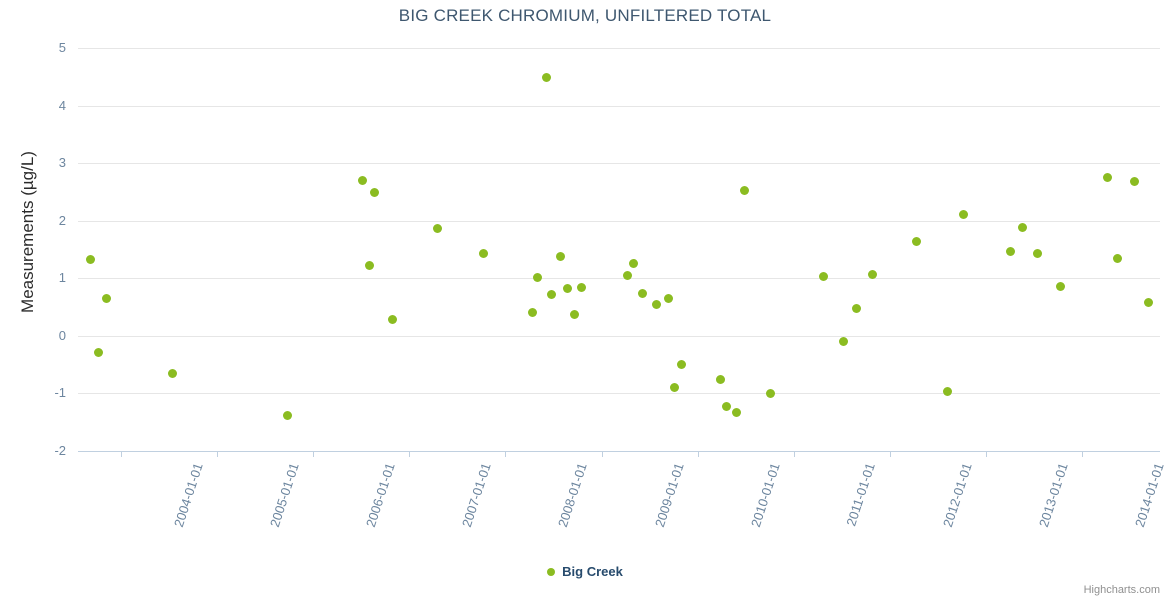 This screenshot has width=1170, height=600. What do you see at coordinates (860, 494) in the screenshot?
I see `x-axis-label: 2011-01-01` at bounding box center [860, 494].